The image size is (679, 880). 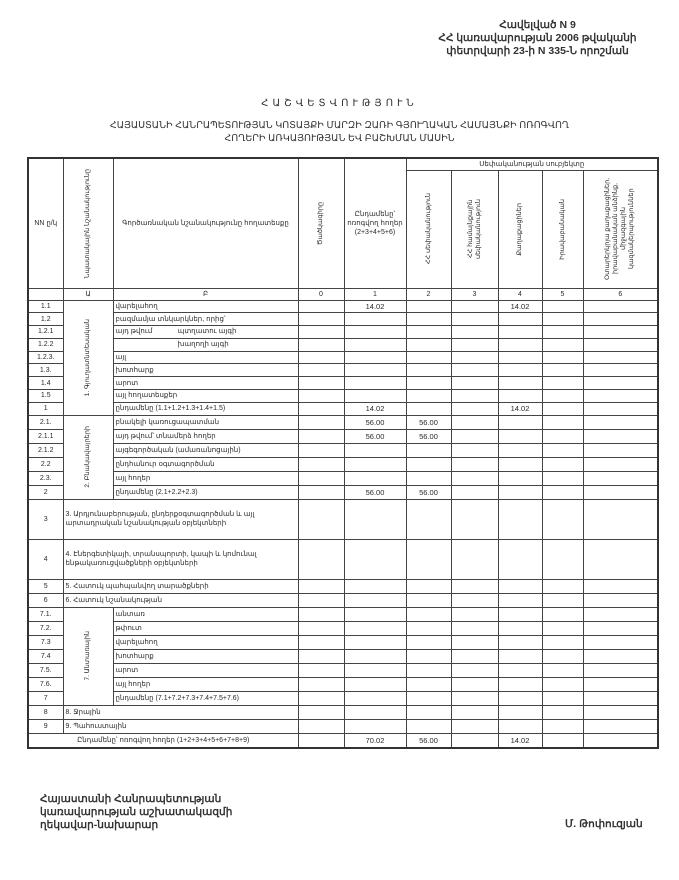 What do you see at coordinates (205, 396) in the screenshot?
I see `row-label: այլ հողատեսքեր` at bounding box center [205, 396].